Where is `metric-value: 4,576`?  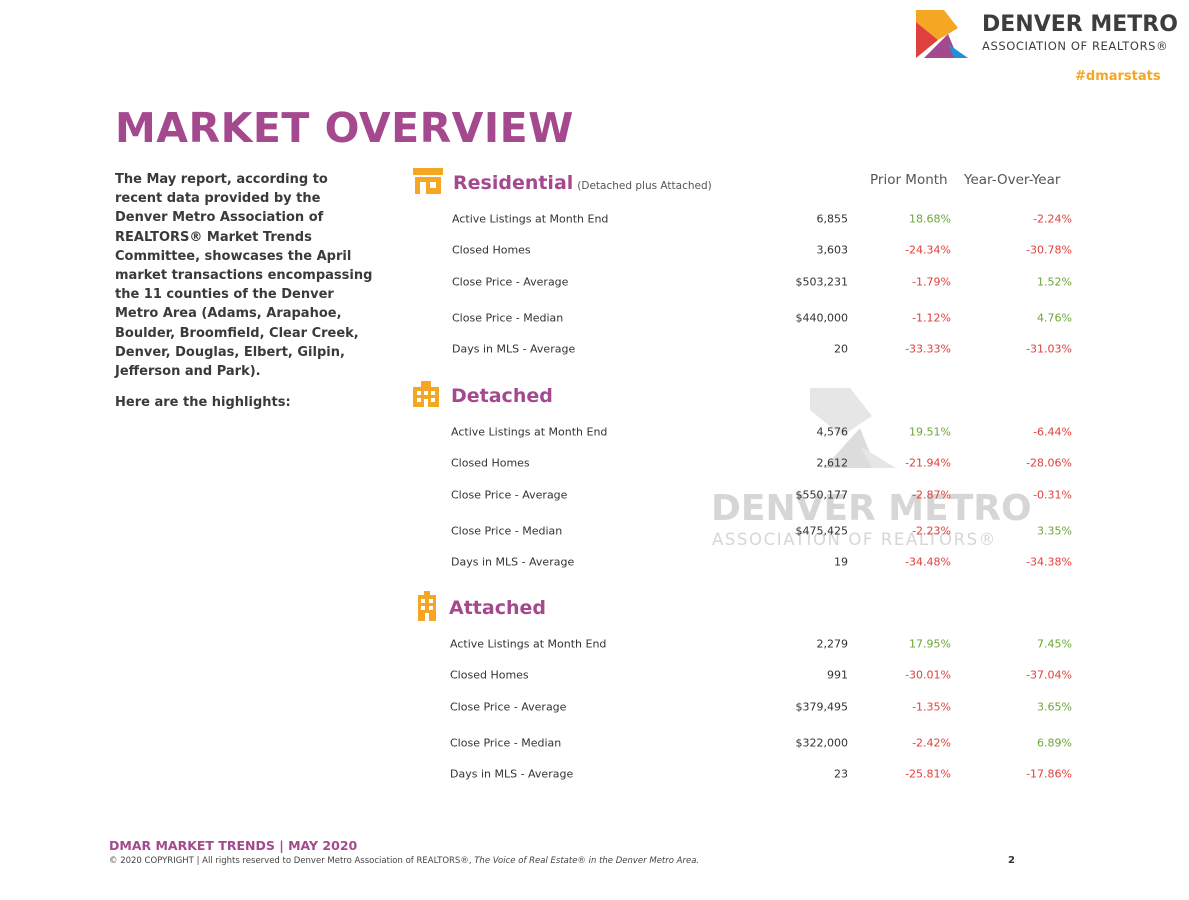
metric-value: 4,576 is located at coordinates (832, 432).